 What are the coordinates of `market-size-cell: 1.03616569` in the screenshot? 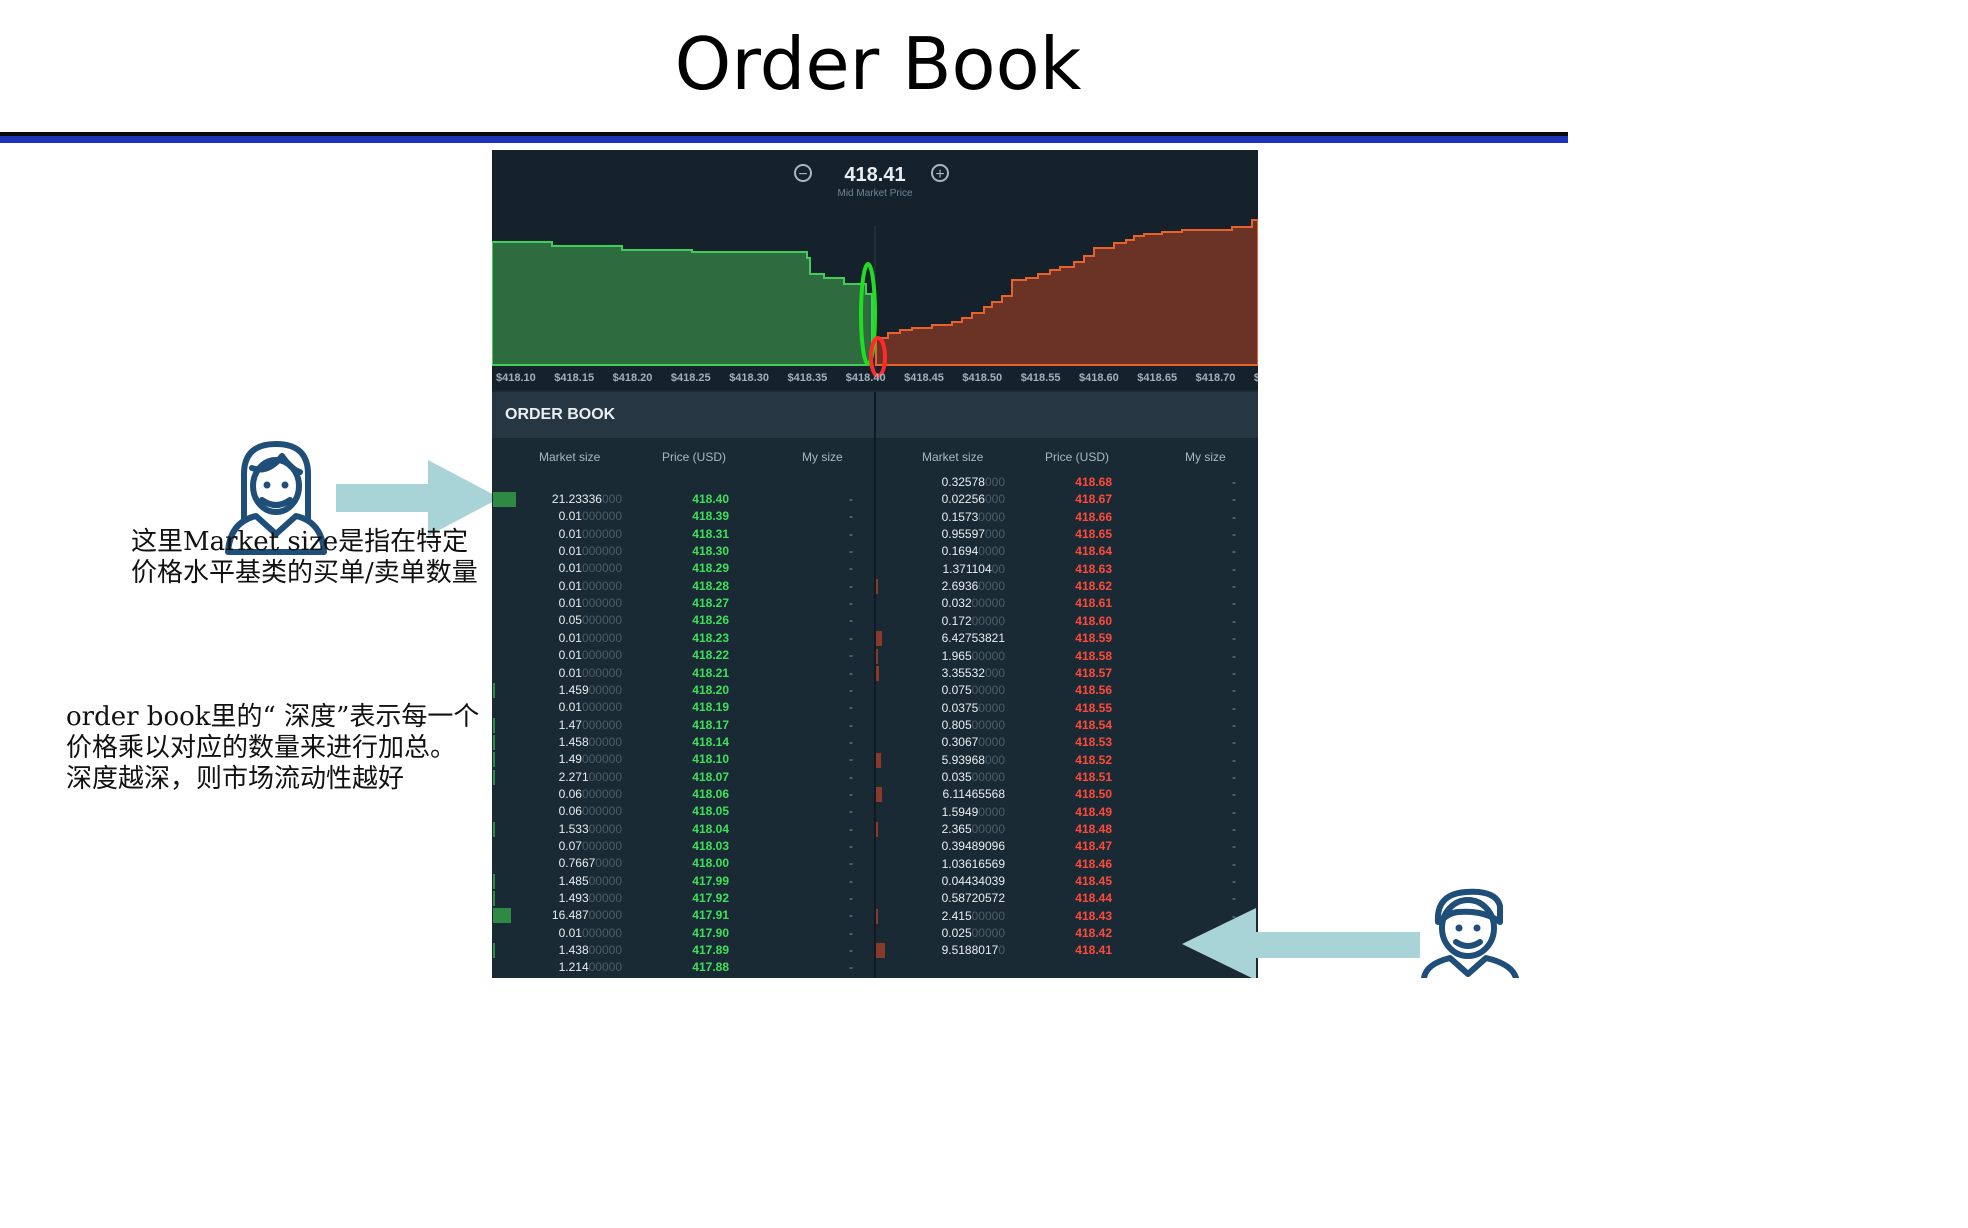 It's located at (973, 863).